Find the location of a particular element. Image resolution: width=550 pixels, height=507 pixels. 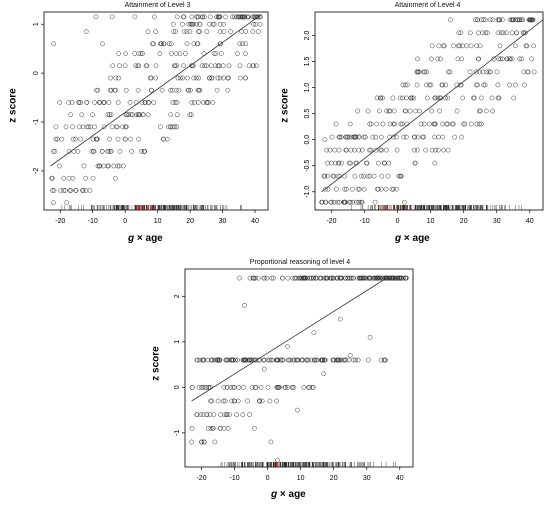

x-axis-label: g × age is located at coordinates (412, 238).